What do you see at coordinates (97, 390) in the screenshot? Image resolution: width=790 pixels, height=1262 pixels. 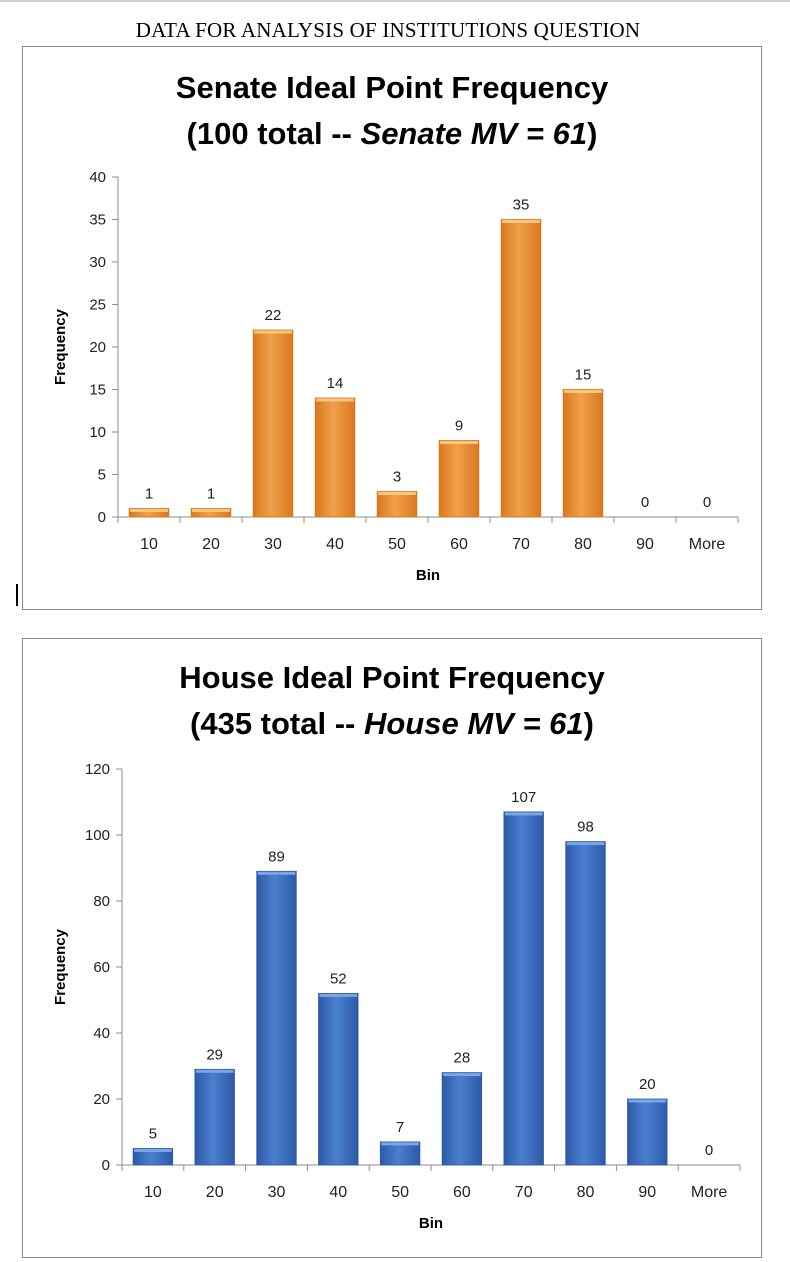 I see `y-tick-label: 15` at bounding box center [97, 390].